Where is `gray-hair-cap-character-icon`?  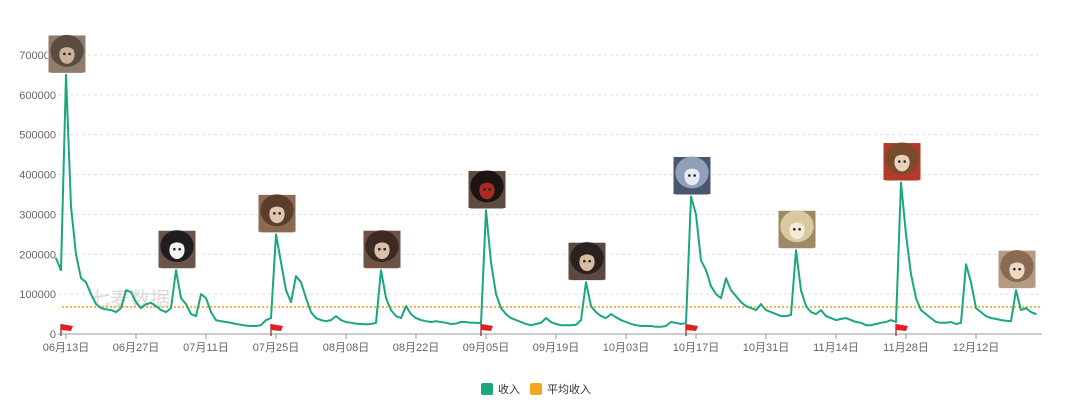
gray-hair-cap-character-icon is located at coordinates (67, 54).